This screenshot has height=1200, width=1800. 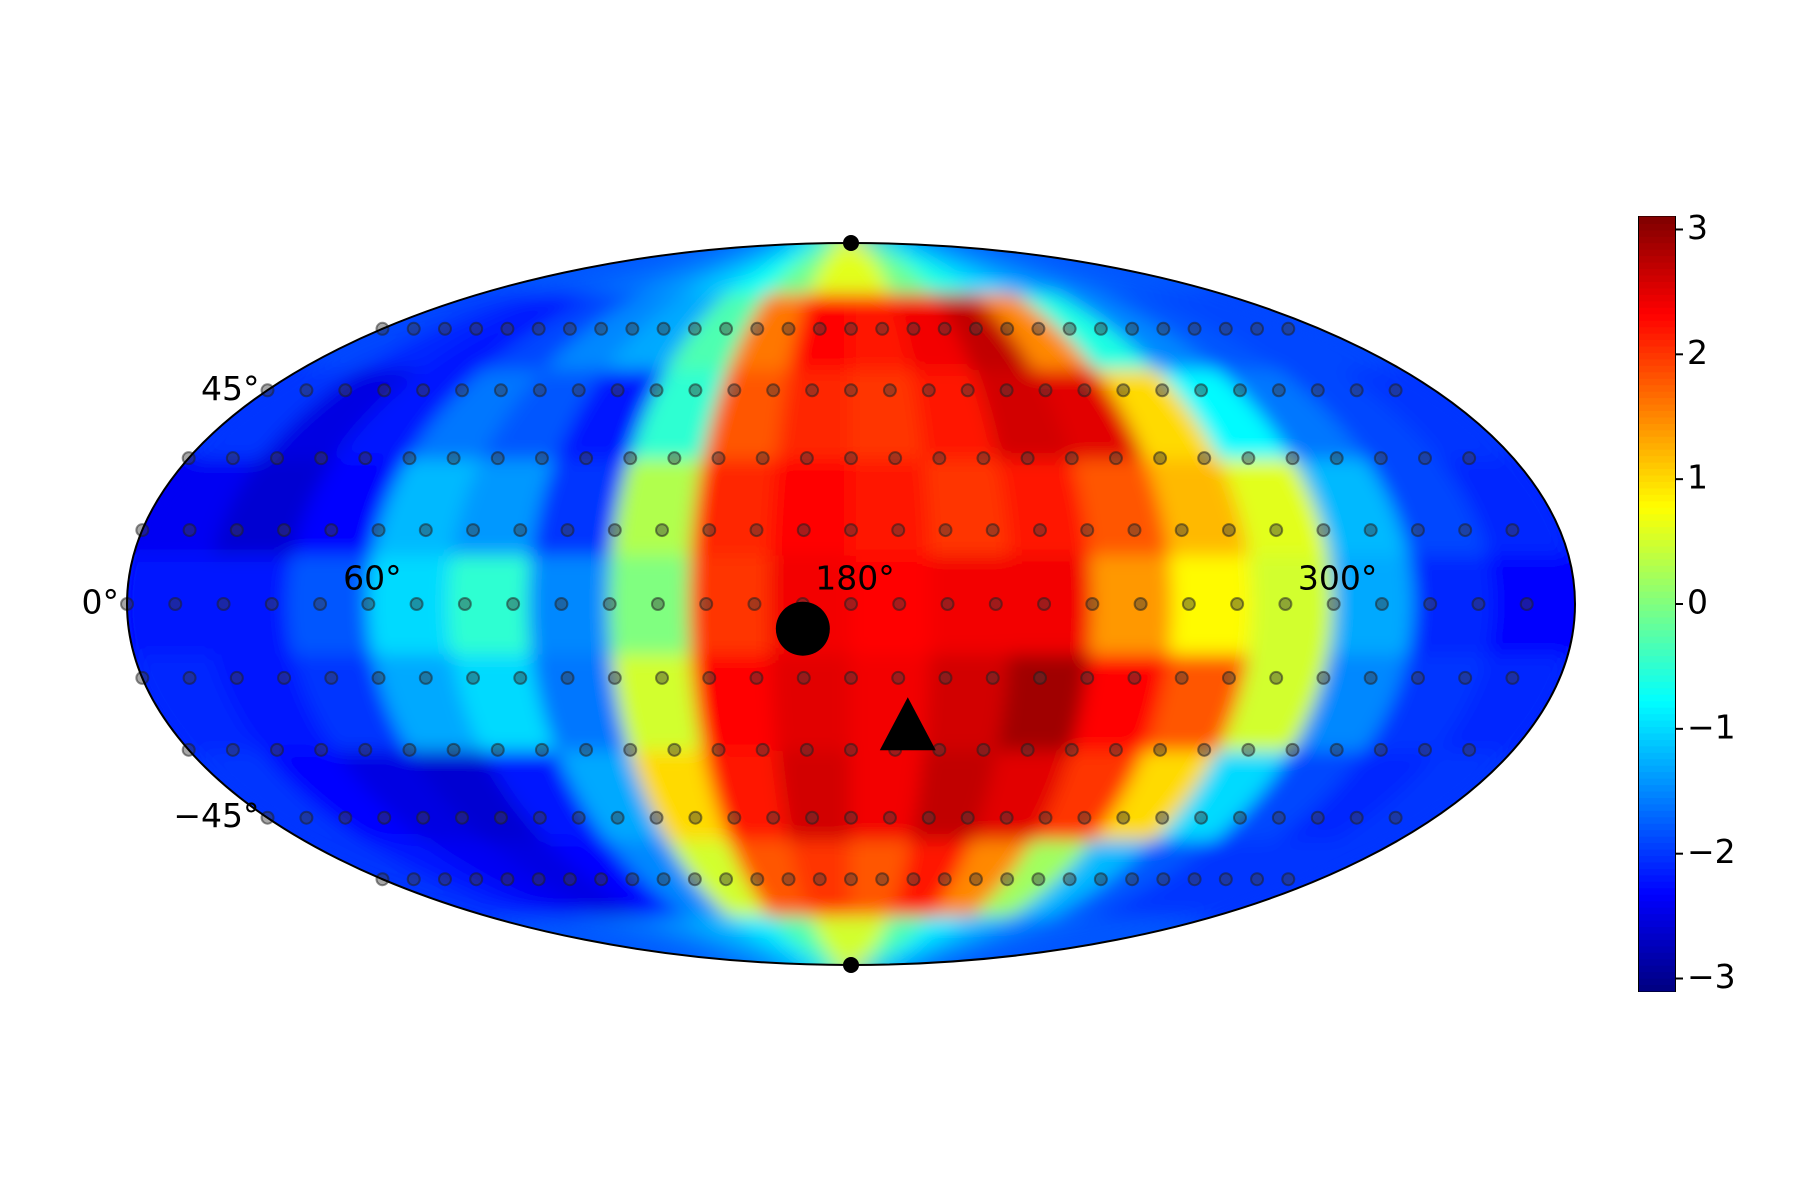 What do you see at coordinates (1697, 477) in the screenshot?
I see `colorbar-tick-label: 1` at bounding box center [1697, 477].